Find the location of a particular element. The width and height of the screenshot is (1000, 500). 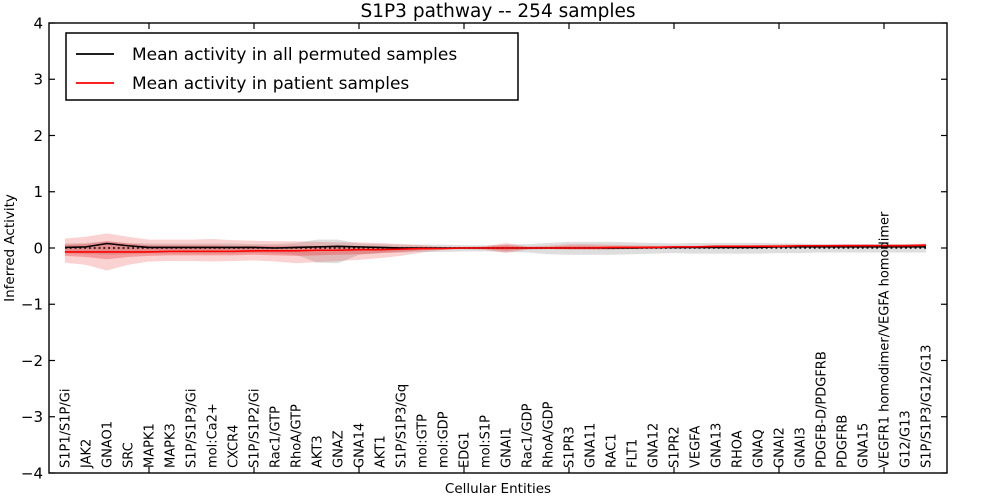

x-tick-label: S1PR2 is located at coordinates (675, 447).